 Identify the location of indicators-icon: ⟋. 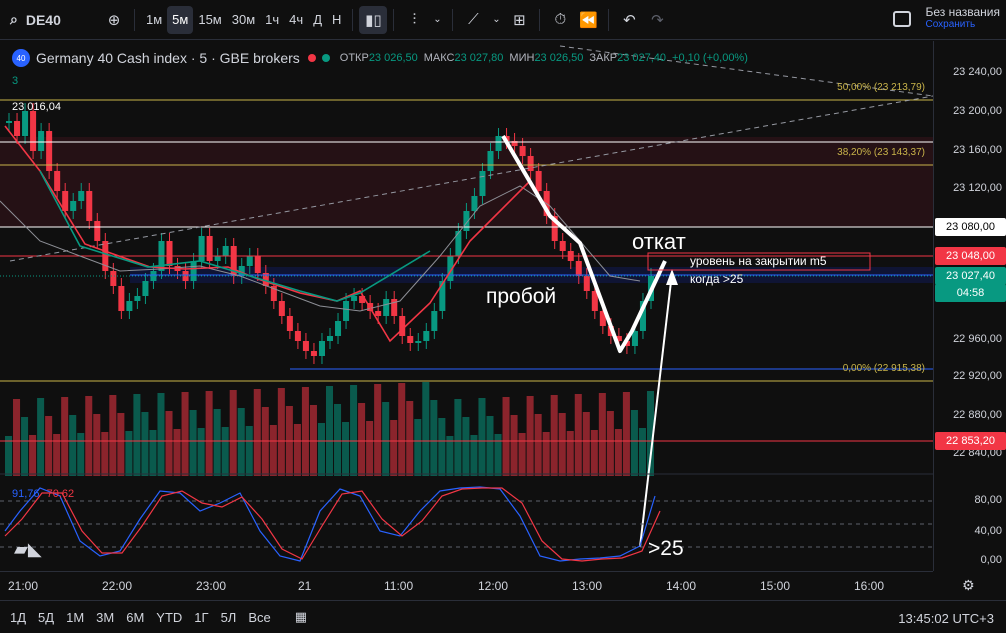
(473, 19).